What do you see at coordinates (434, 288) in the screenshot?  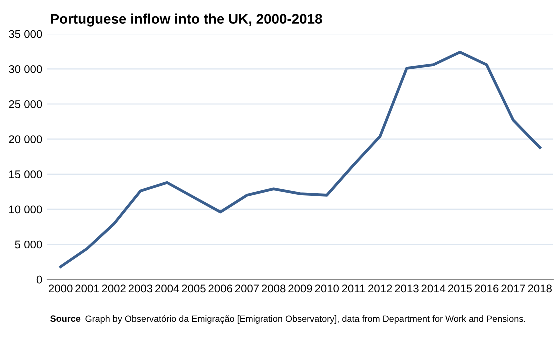 I see `x-tick-label: 2014` at bounding box center [434, 288].